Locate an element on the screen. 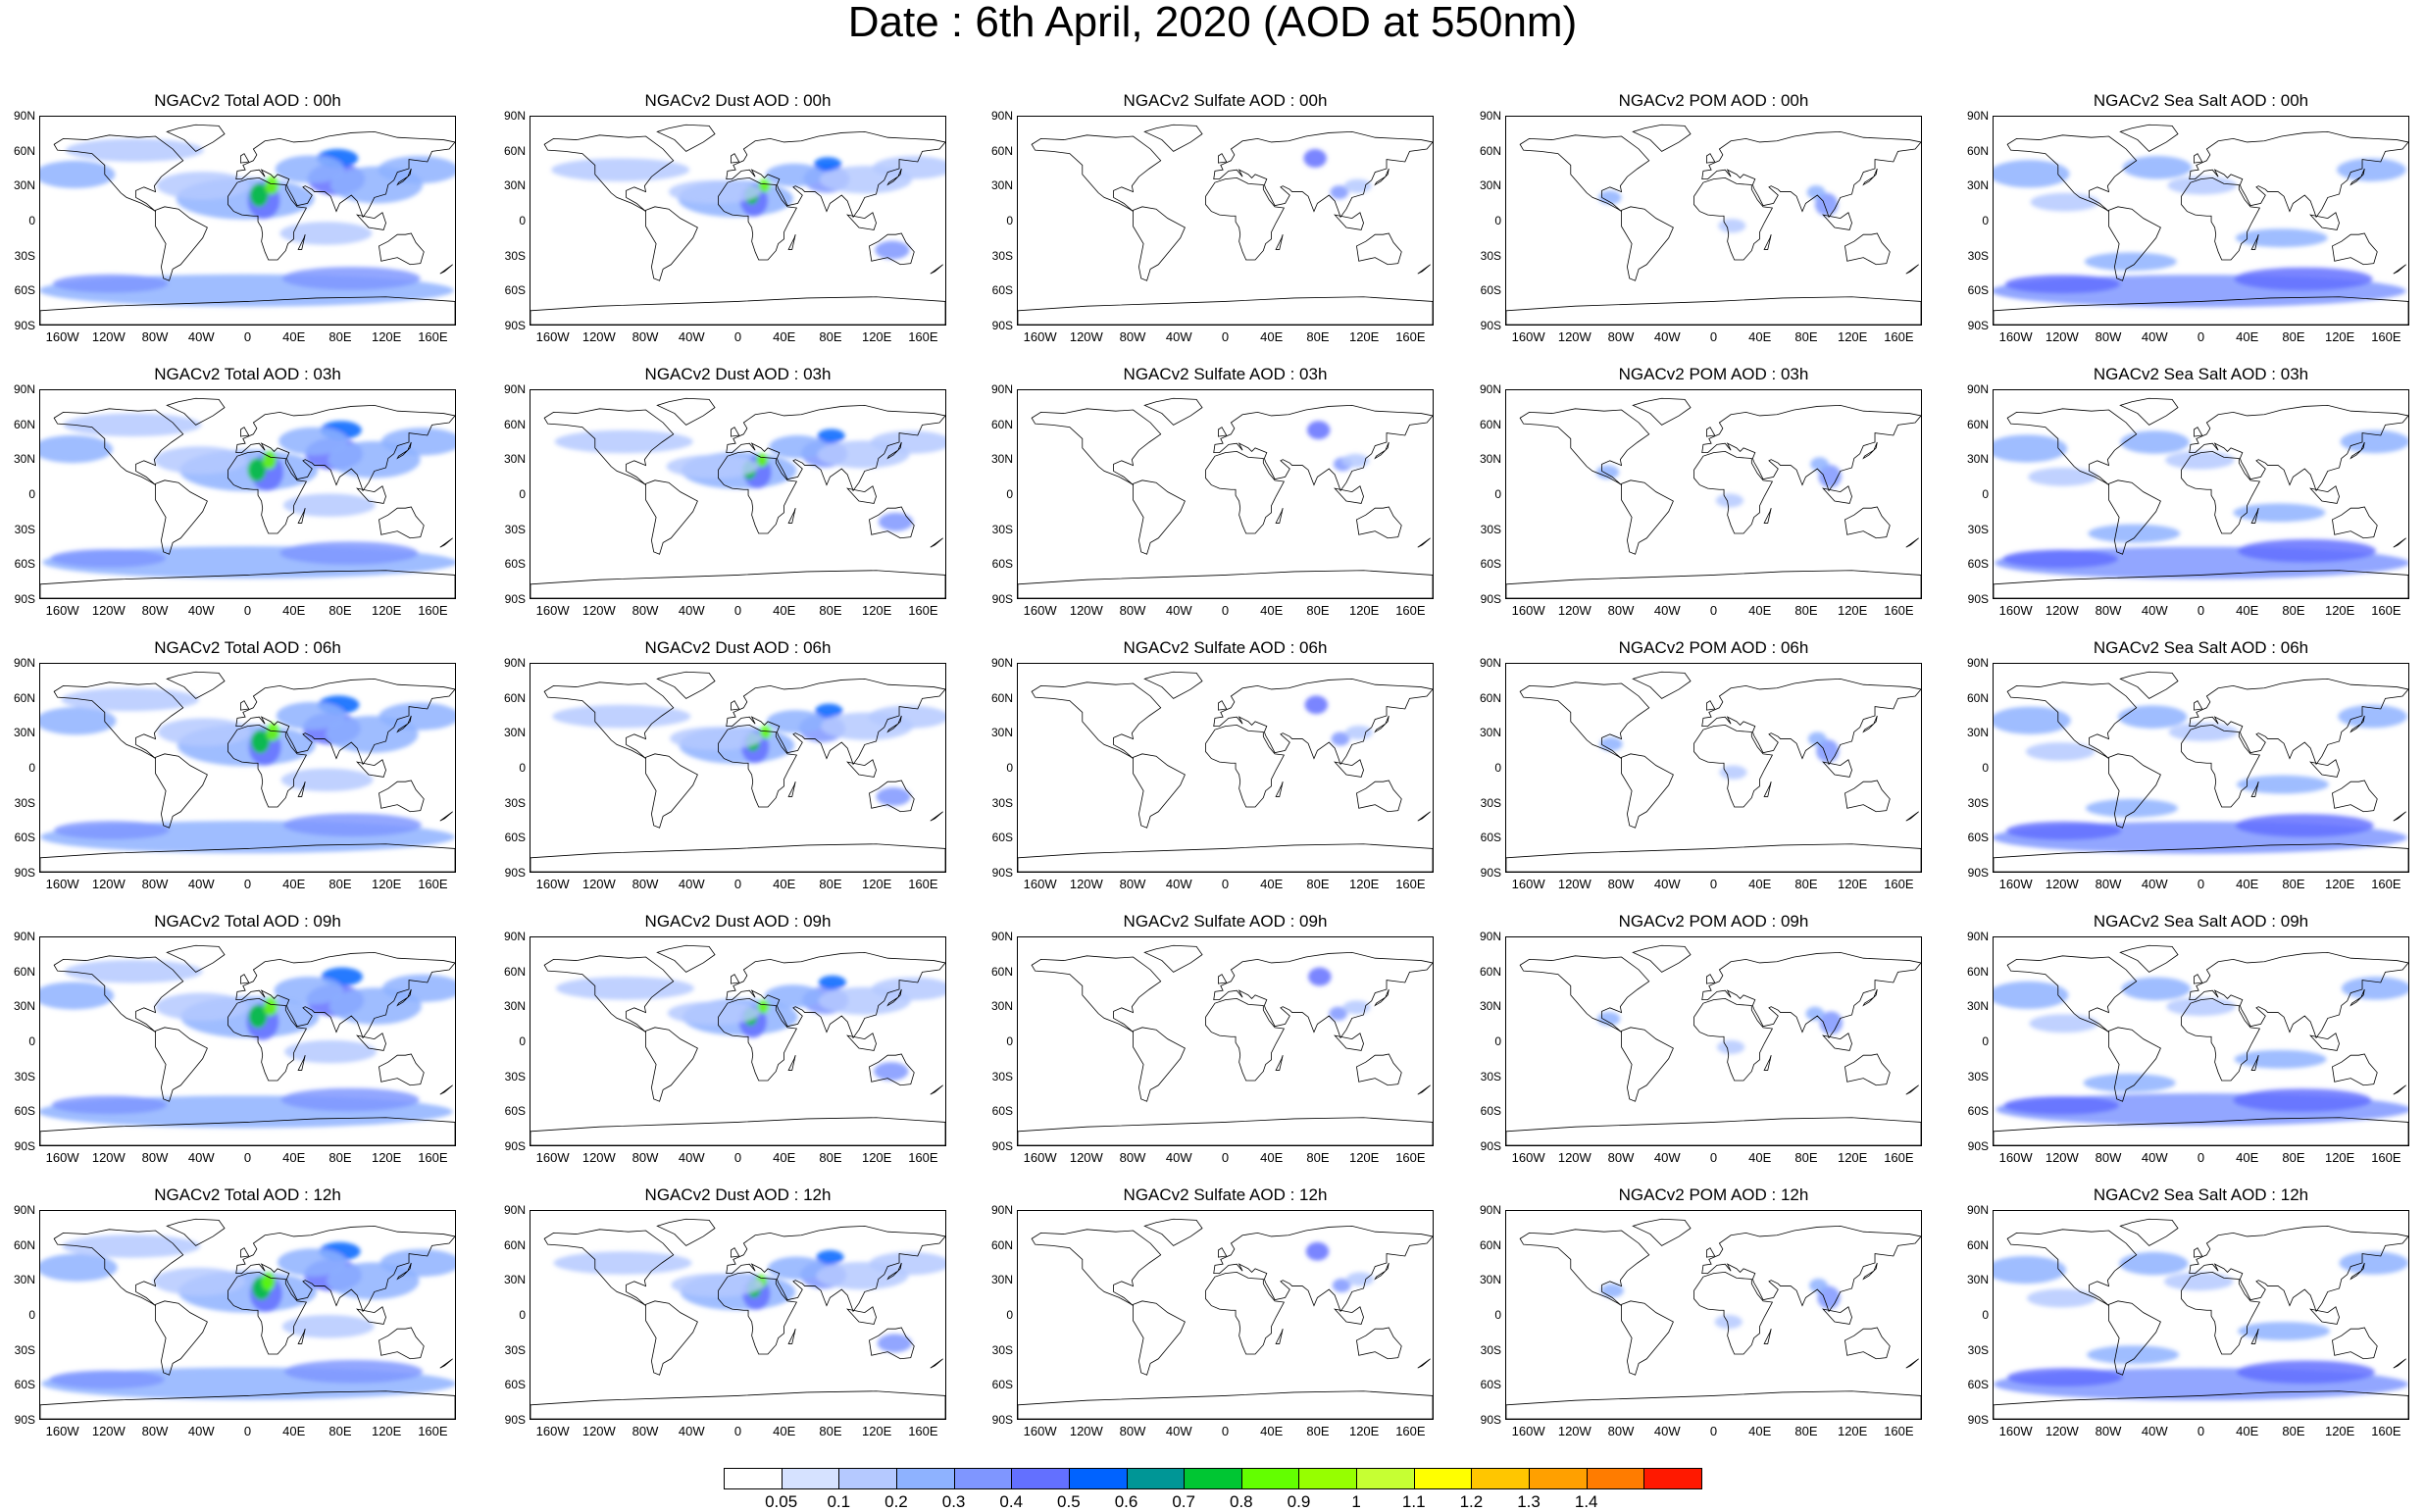  panel-title: NGACv2 POM AOD : 12h is located at coordinates (1713, 1194).